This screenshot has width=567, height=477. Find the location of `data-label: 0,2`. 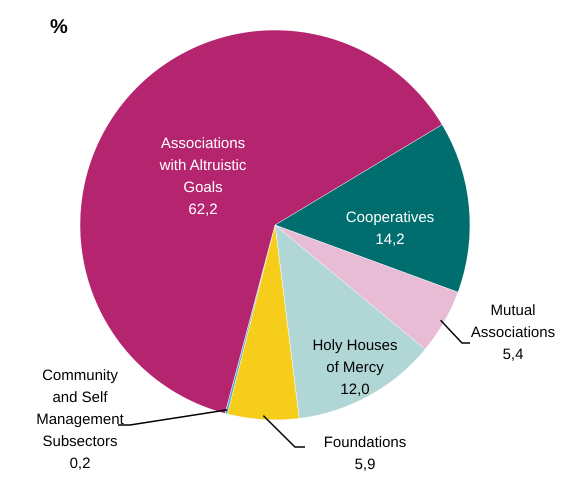

data-label: 0,2 is located at coordinates (80, 463).